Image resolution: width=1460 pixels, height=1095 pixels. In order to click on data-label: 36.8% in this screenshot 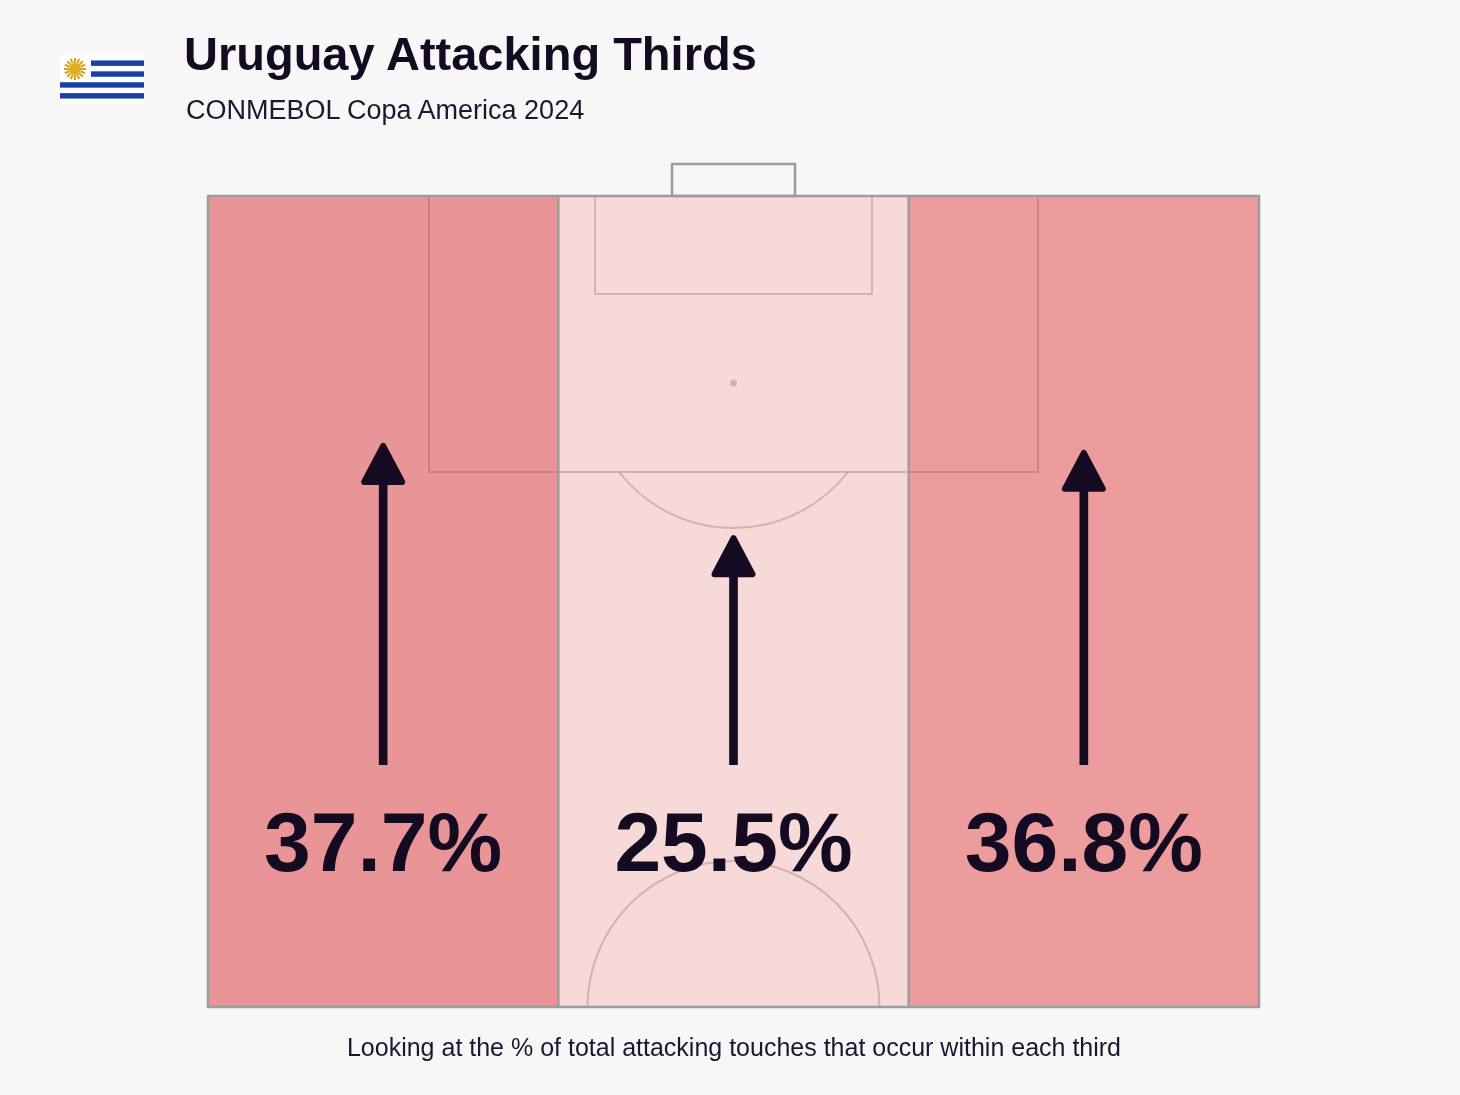, I will do `click(1083, 842)`.